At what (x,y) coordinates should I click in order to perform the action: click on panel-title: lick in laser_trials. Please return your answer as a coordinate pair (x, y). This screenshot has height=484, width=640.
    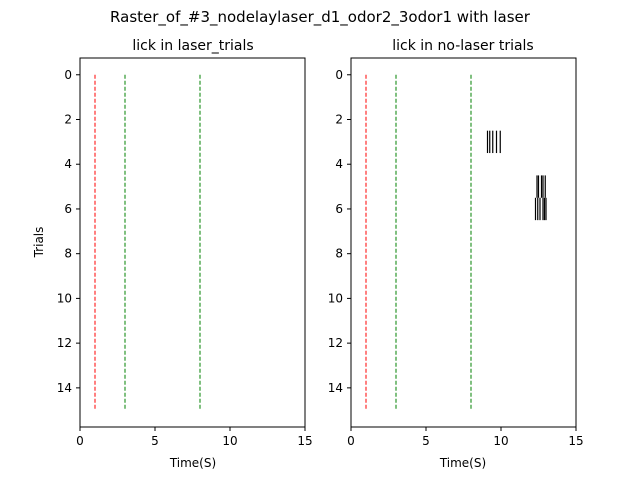
    Looking at the image, I should click on (192, 46).